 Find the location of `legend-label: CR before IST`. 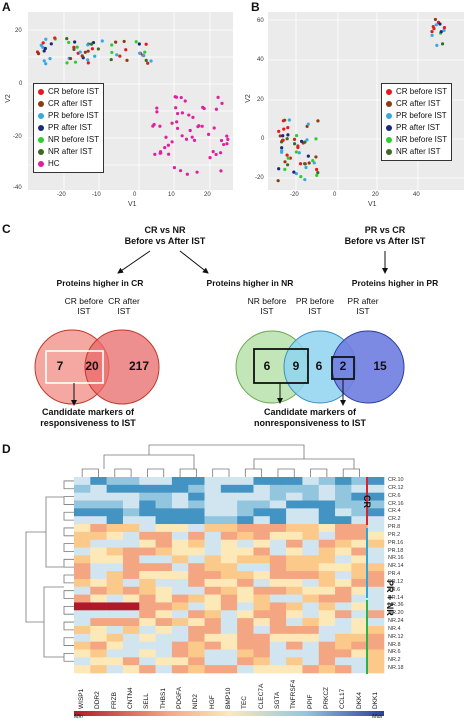

legend-label: CR before IST is located at coordinates (74, 91).